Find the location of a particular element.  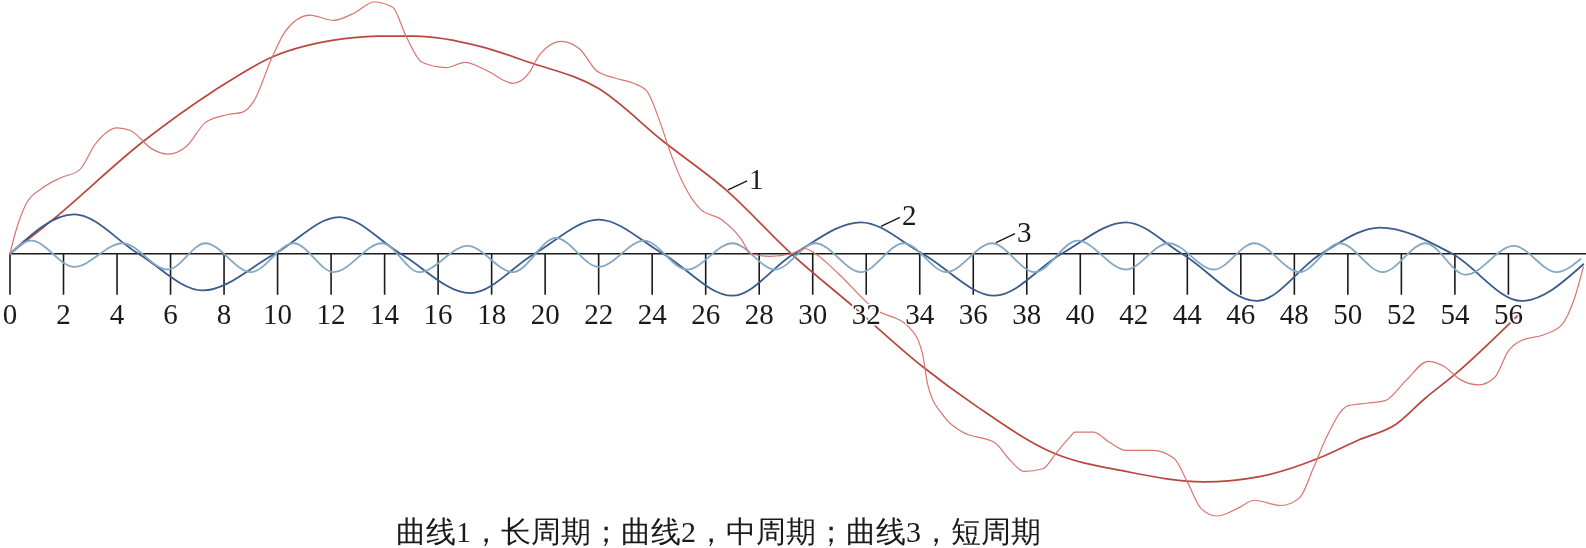

x-tick-label: 16 is located at coordinates (438, 313).